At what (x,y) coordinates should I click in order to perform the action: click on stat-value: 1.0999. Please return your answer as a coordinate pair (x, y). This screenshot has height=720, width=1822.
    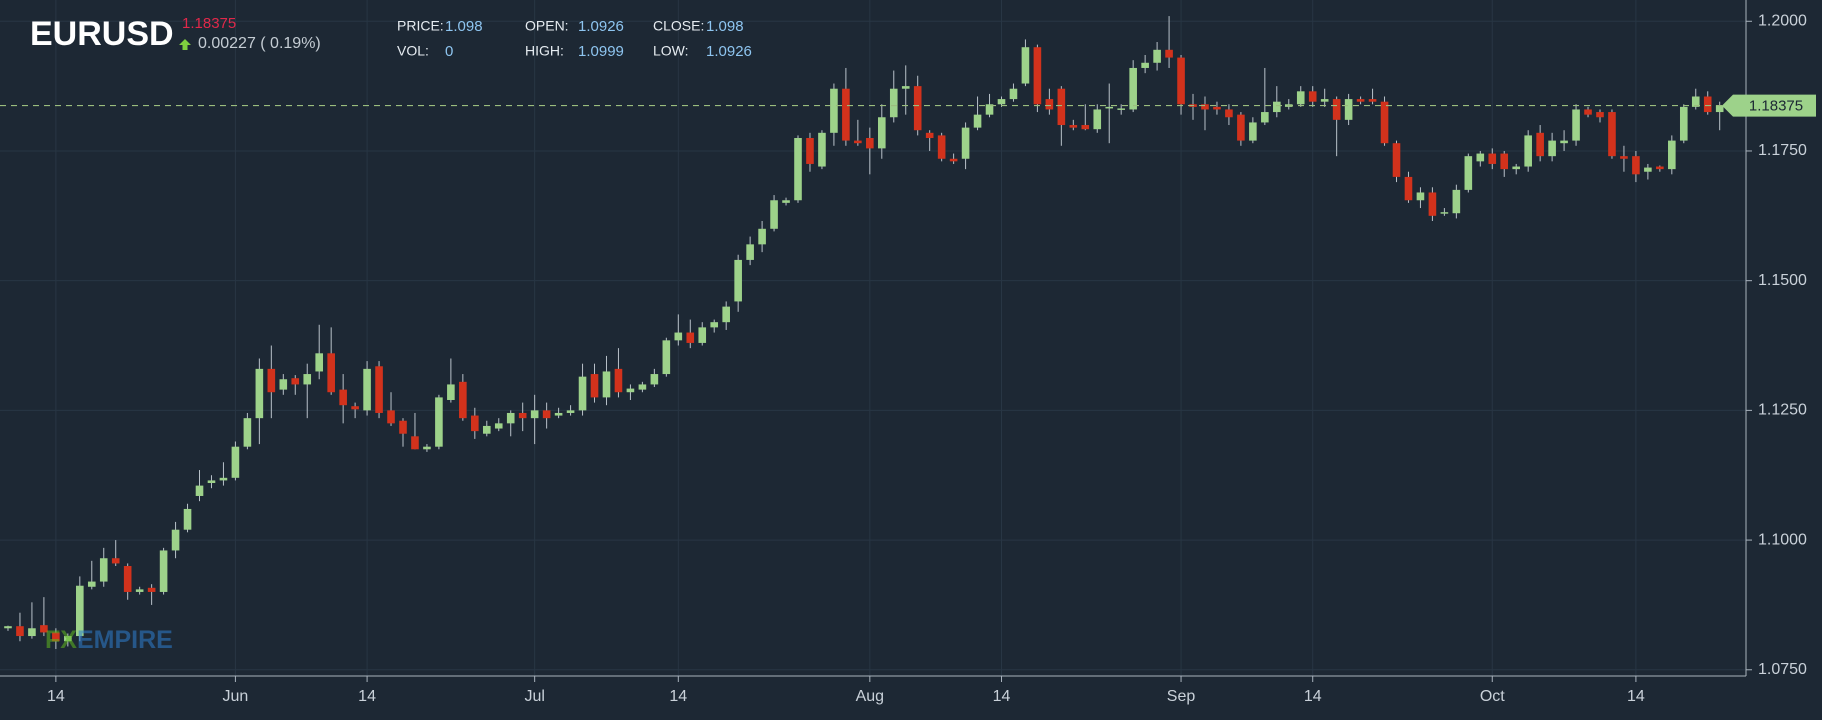
    Looking at the image, I should click on (601, 51).